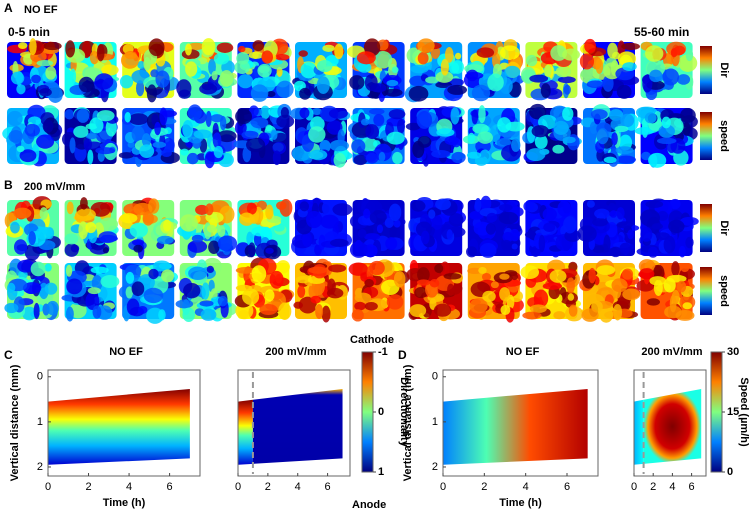 This screenshot has width=752, height=516. What do you see at coordinates (124, 503) in the screenshot?
I see `axis-label: Time (h)` at bounding box center [124, 503].